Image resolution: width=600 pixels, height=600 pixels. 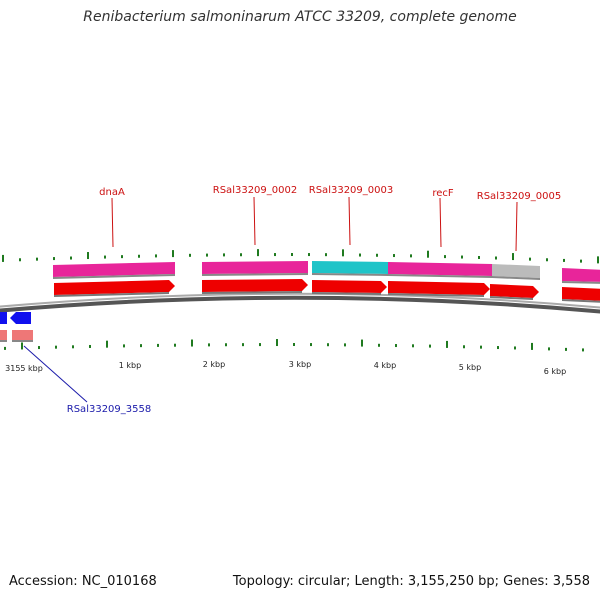 What do you see at coordinates (255, 190) in the screenshot?
I see `gene-label-rsal33209-0002: RSal33209_0002` at bounding box center [255, 190].